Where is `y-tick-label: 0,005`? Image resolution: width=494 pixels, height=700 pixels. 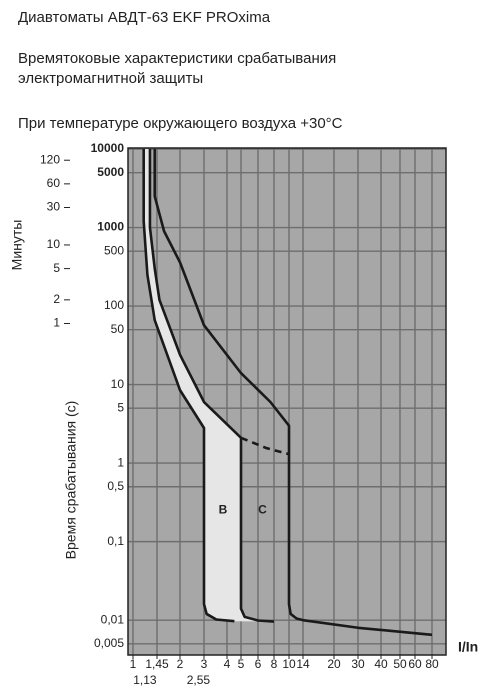
y-tick-label: 0,005 is located at coordinates (109, 643).